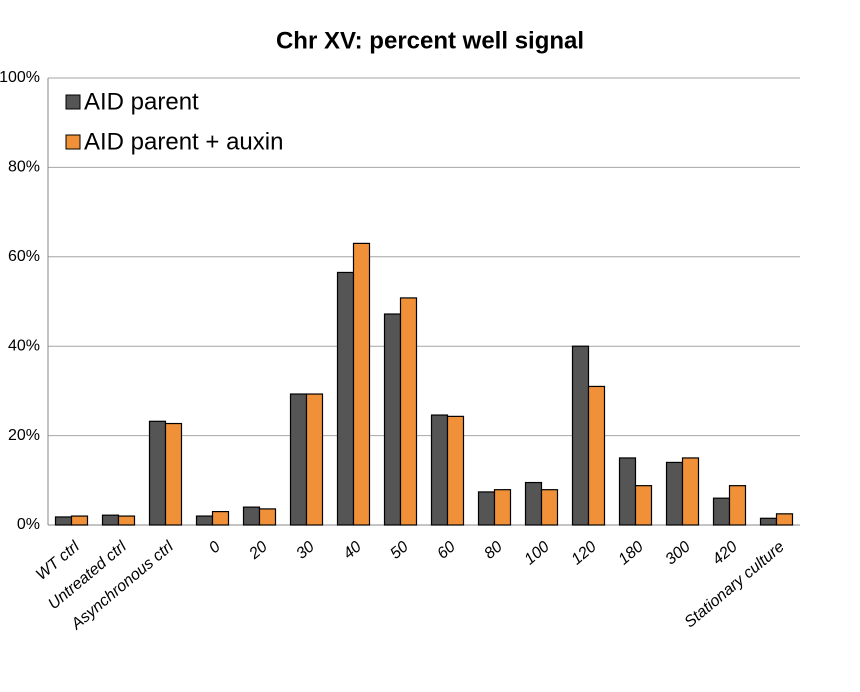  Describe the element at coordinates (493, 550) in the screenshot. I see `x-tick-label: 80` at that location.